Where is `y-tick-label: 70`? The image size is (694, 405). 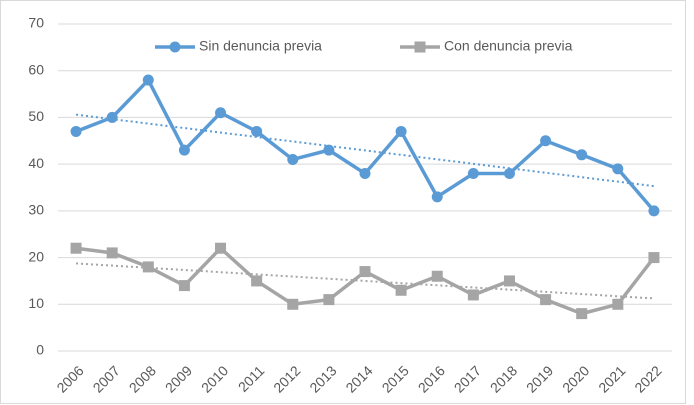 y-tick-label: 70 is located at coordinates (36, 23).